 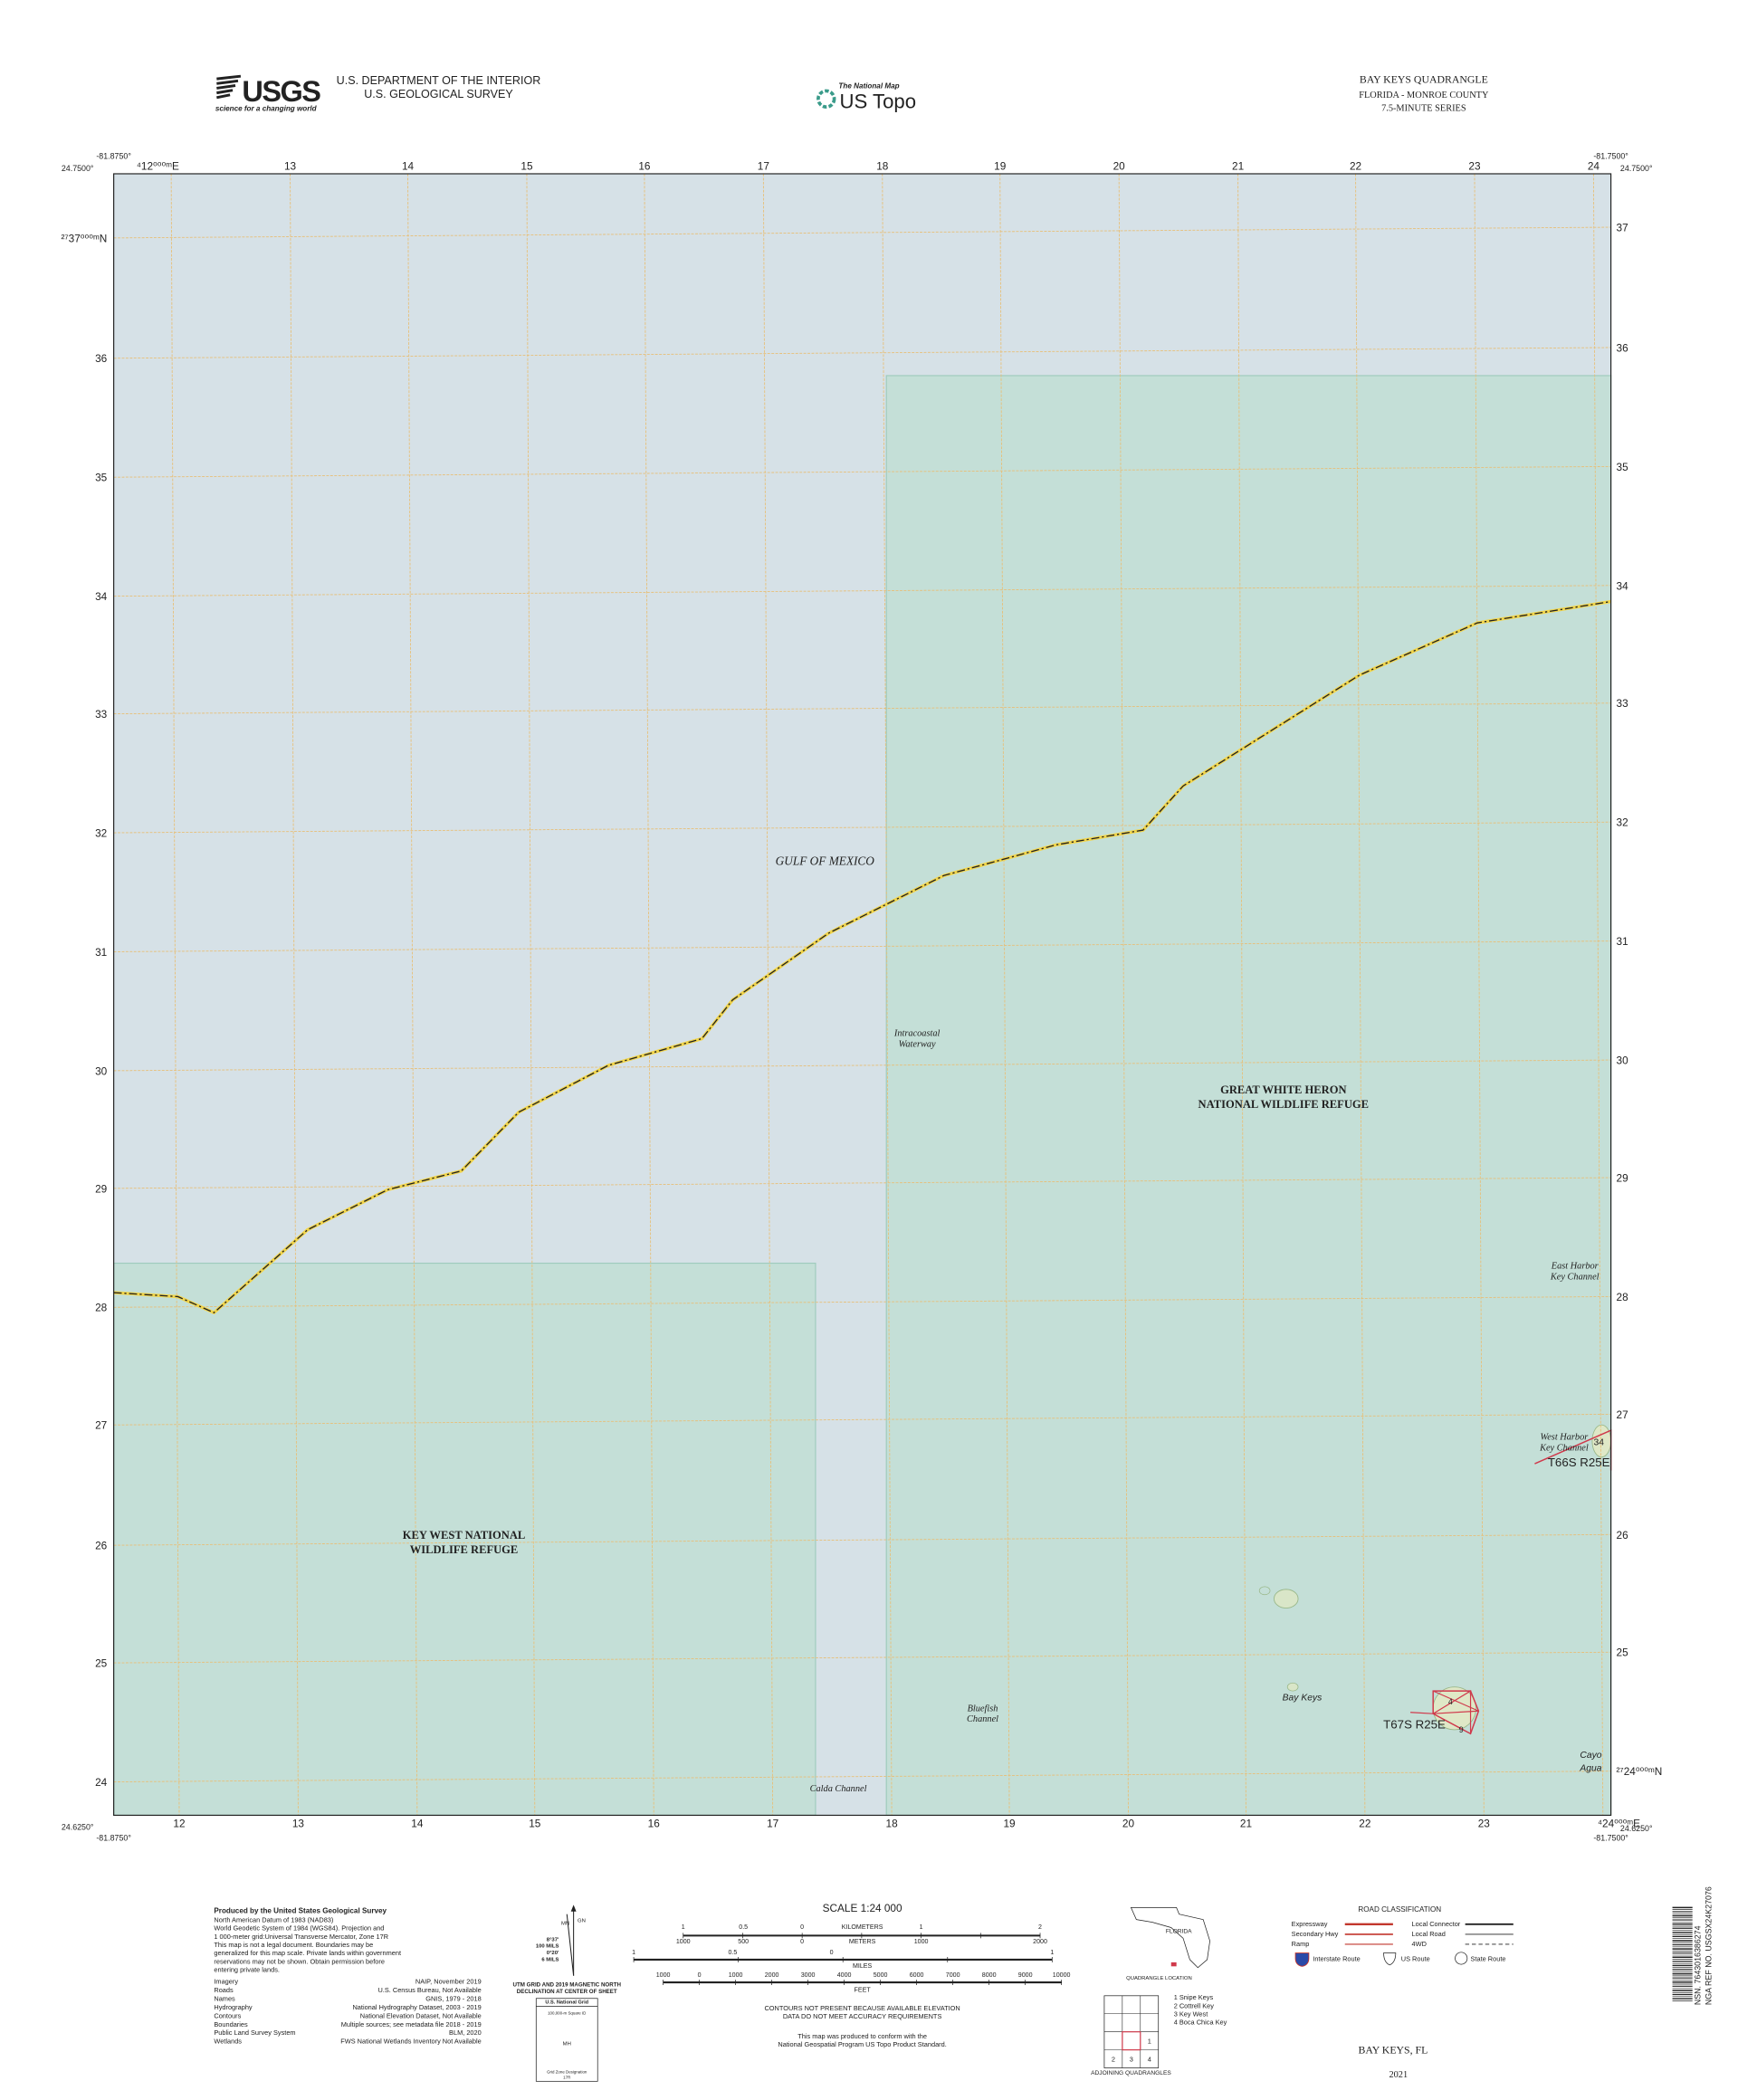 What do you see at coordinates (1450, 1702) in the screenshot?
I see `section-label: 4` at bounding box center [1450, 1702].